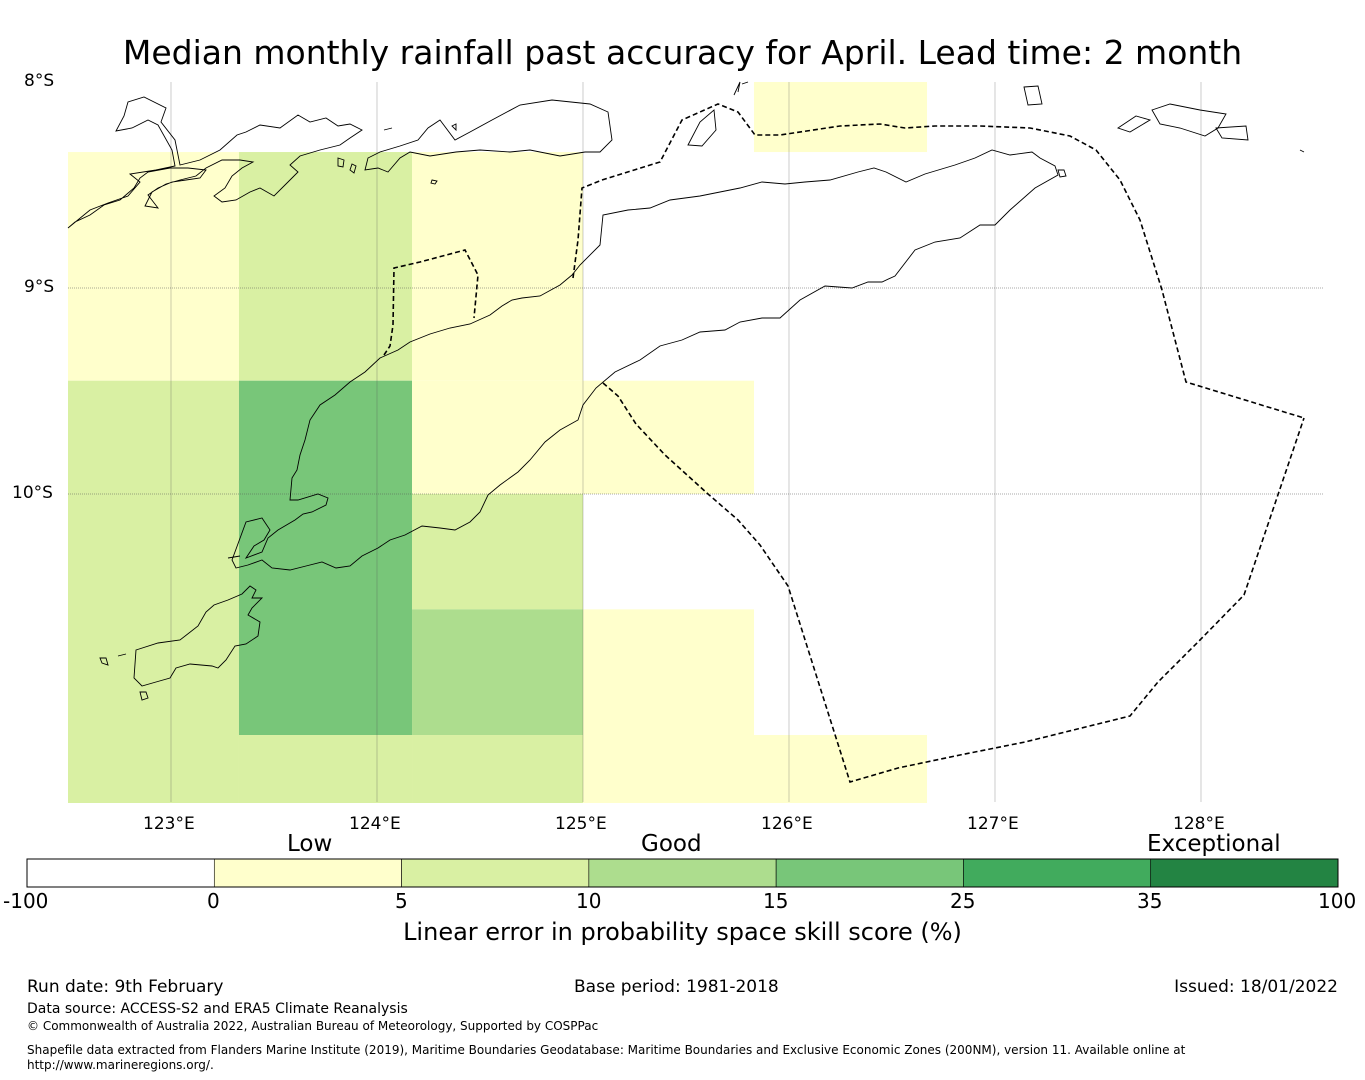 The height and width of the screenshot is (1080, 1365). Describe the element at coordinates (787, 824) in the screenshot. I see `lon-label-126E: 126°E` at that location.